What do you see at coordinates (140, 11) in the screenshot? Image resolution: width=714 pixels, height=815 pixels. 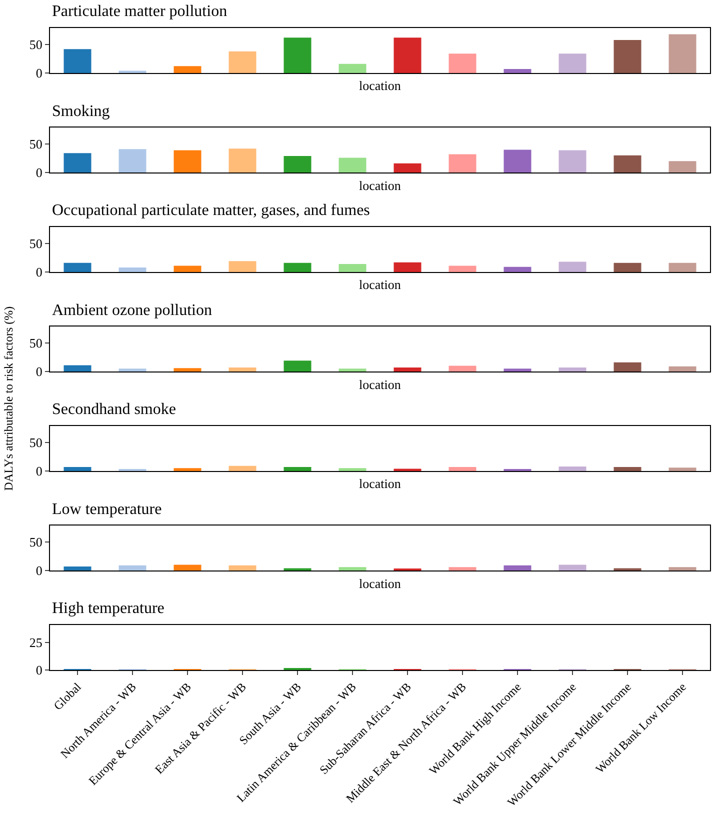 I see `chart-title: Particulate matter pollution` at bounding box center [140, 11].